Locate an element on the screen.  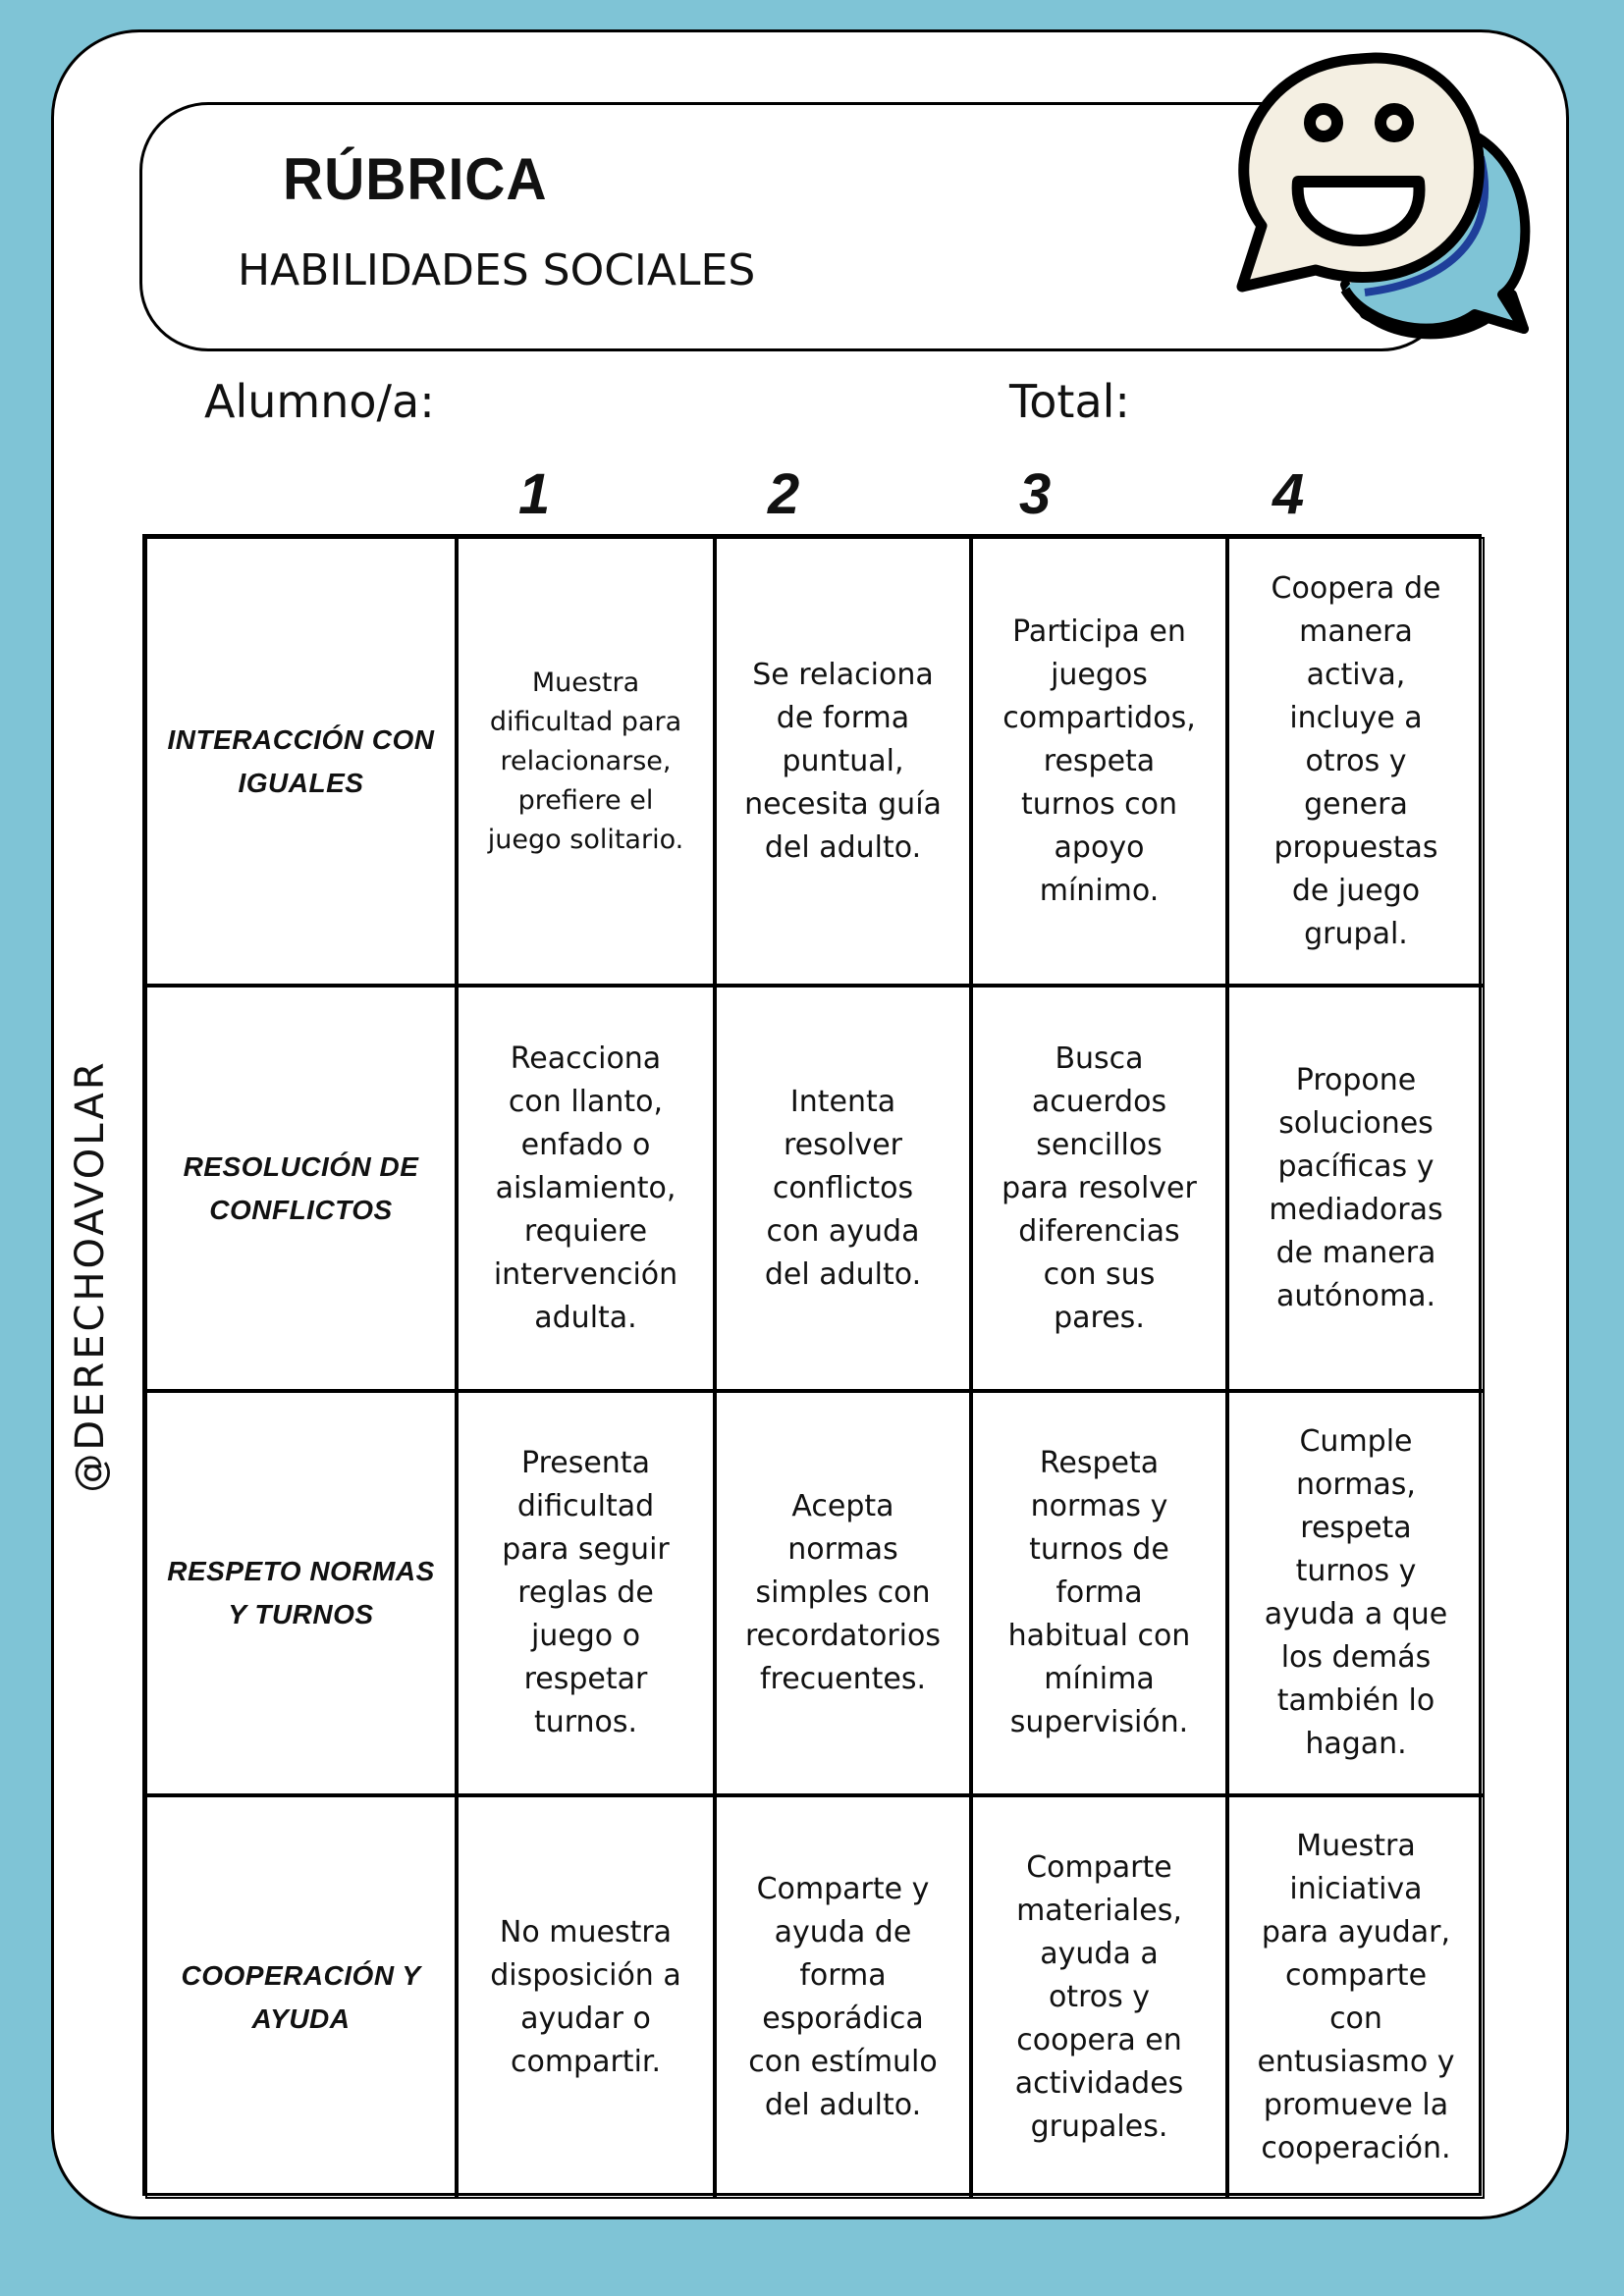
row-label: COOPERACIÓN Y AYUDA is located at coordinates (301, 1997).